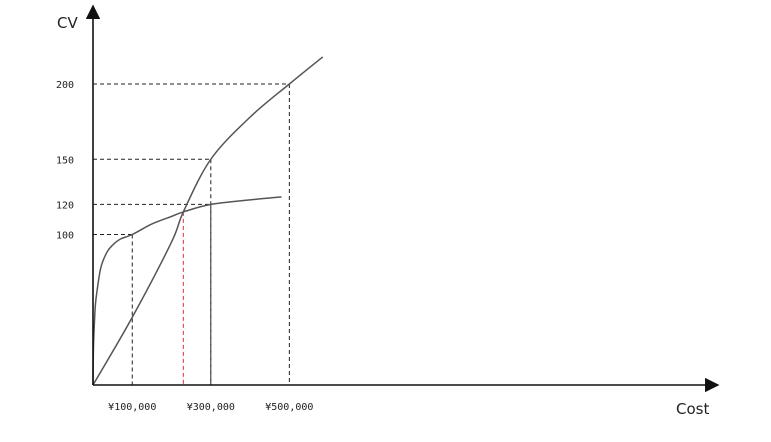  What do you see at coordinates (65, 236) in the screenshot?
I see `y-tick-label: 100` at bounding box center [65, 236].